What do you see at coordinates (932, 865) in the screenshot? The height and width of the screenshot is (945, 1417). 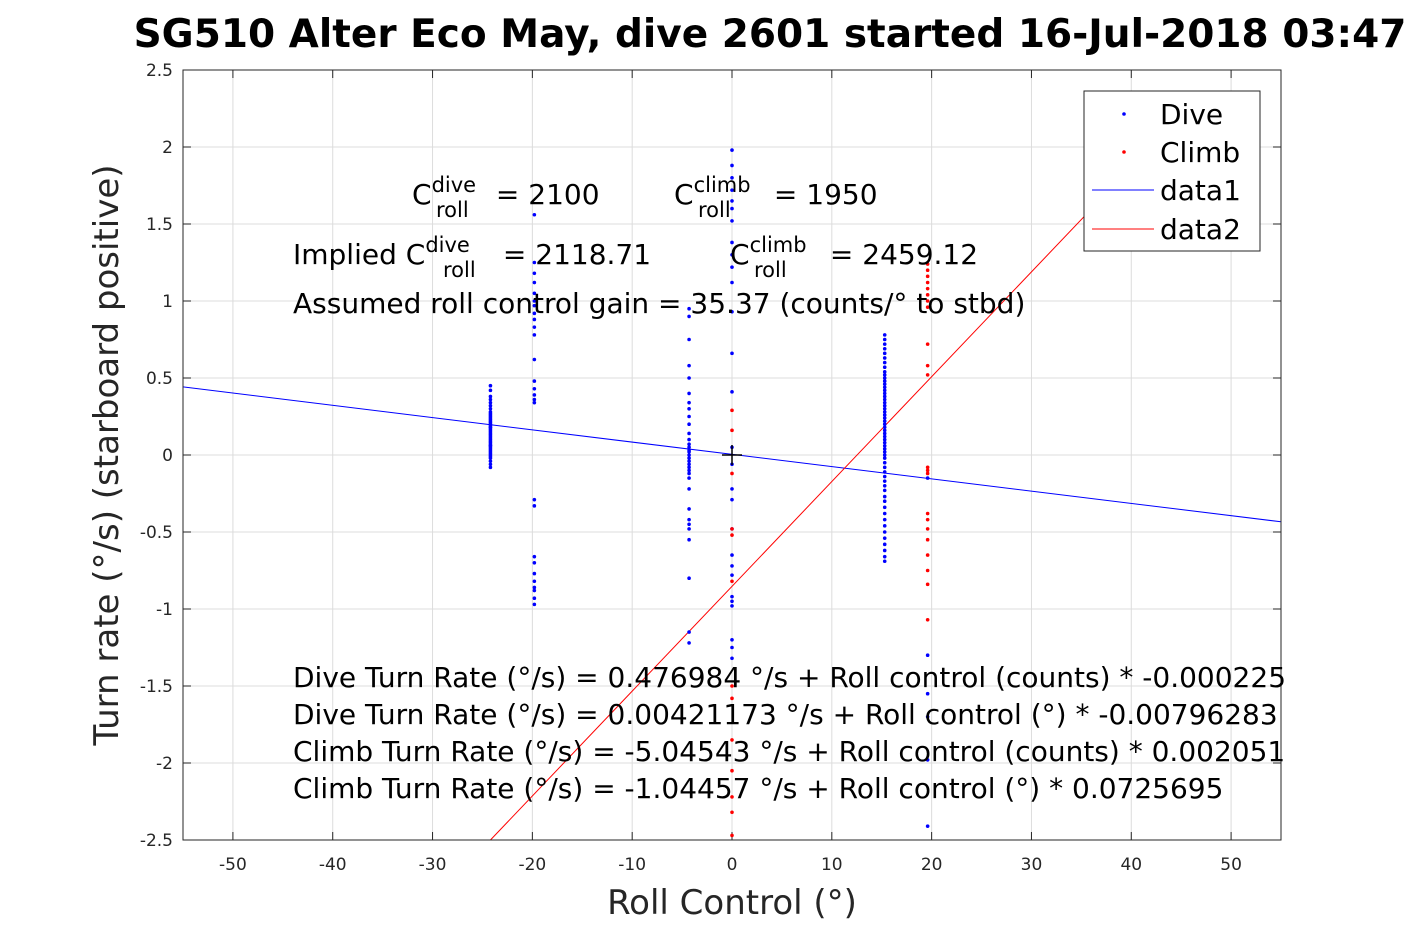 I see `x-tick-label: 20` at bounding box center [932, 865].